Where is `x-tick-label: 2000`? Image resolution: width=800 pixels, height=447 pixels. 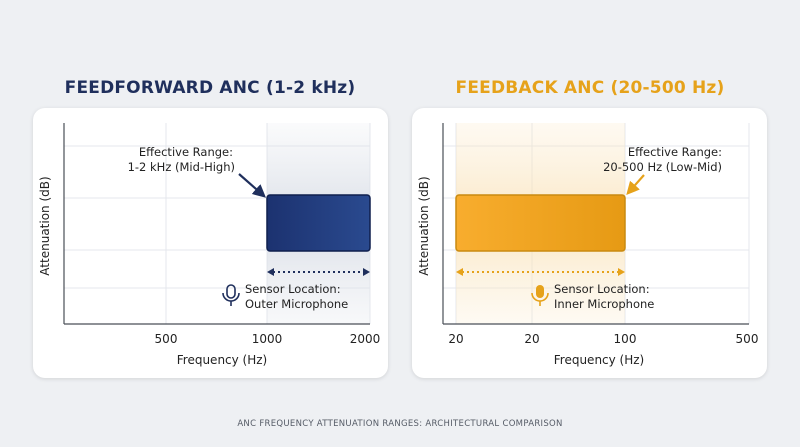 x-tick-label: 2000 is located at coordinates (365, 339).